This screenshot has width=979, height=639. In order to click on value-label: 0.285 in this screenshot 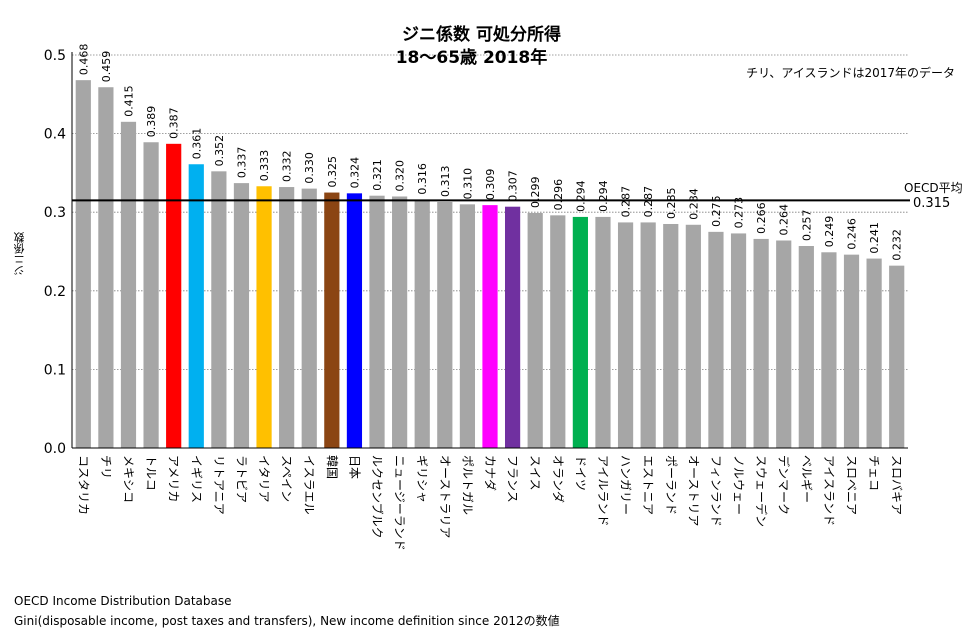, I will do `click(671, 203)`.